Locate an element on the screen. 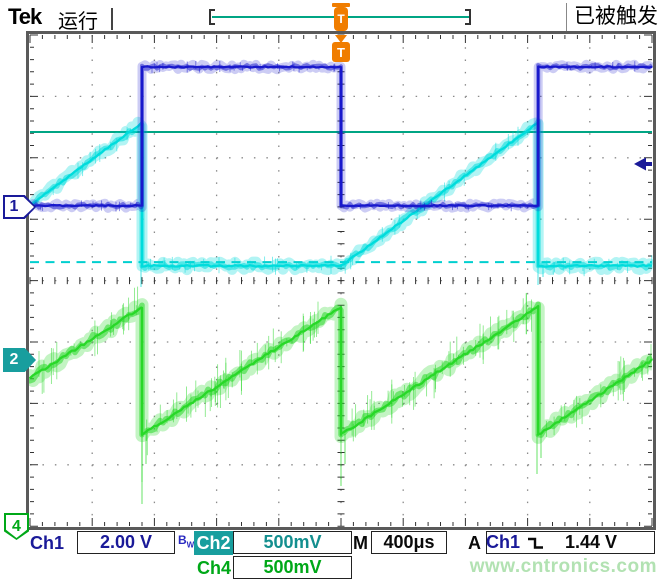 Image resolution: width=660 pixels, height=581 pixels. ch2-scale-value: 500mV is located at coordinates (292, 542).